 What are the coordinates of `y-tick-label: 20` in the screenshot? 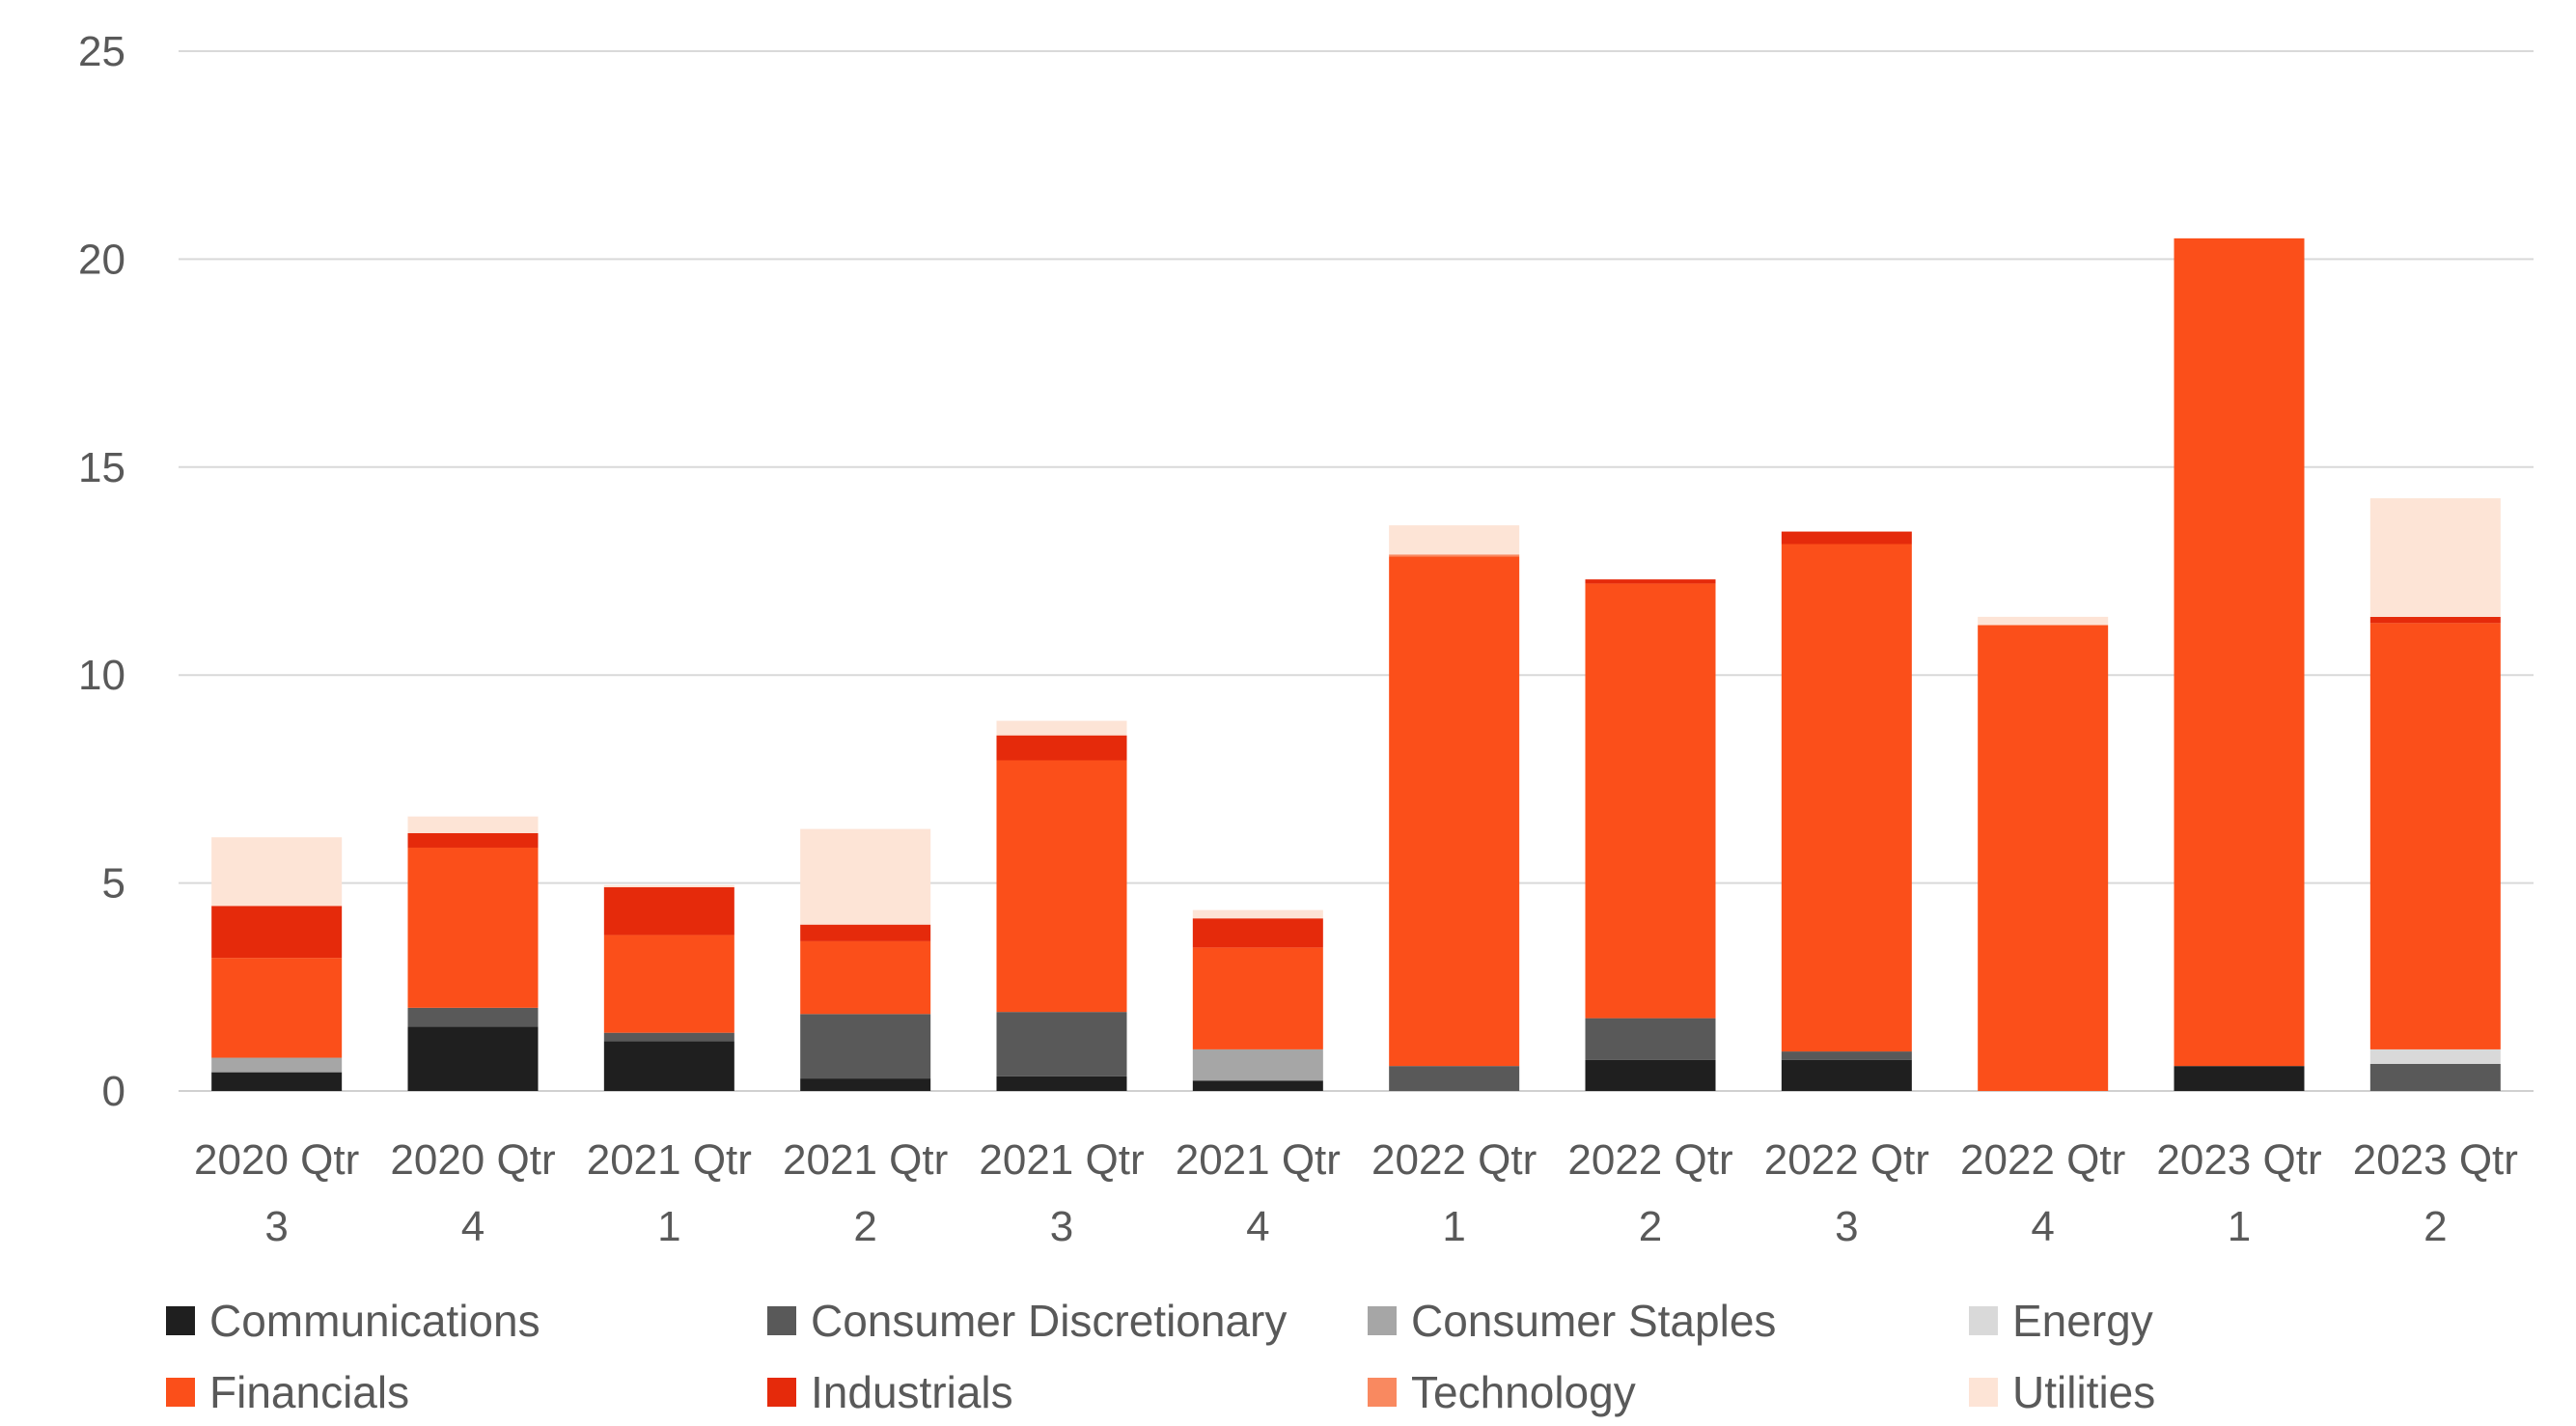 It's located at (101, 259).